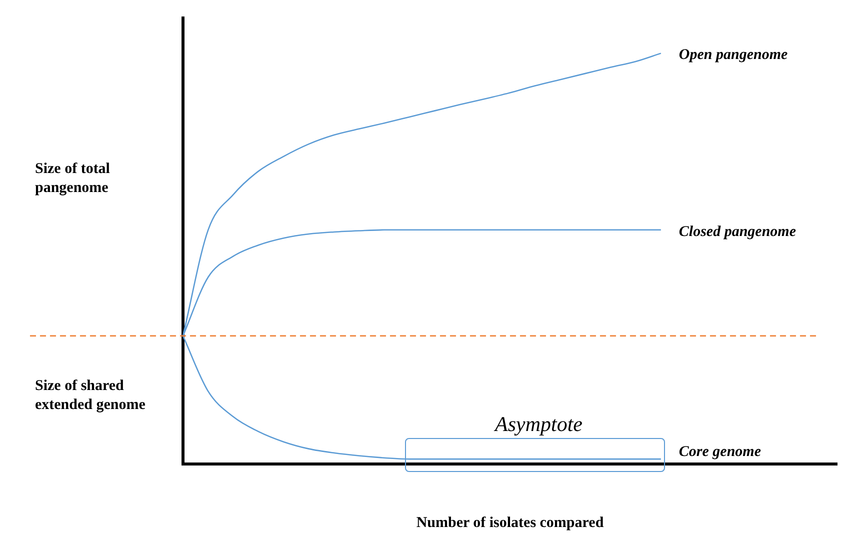 The height and width of the screenshot is (537, 856). What do you see at coordinates (90, 396) in the screenshot?
I see `text: Size of shared extended genome` at bounding box center [90, 396].